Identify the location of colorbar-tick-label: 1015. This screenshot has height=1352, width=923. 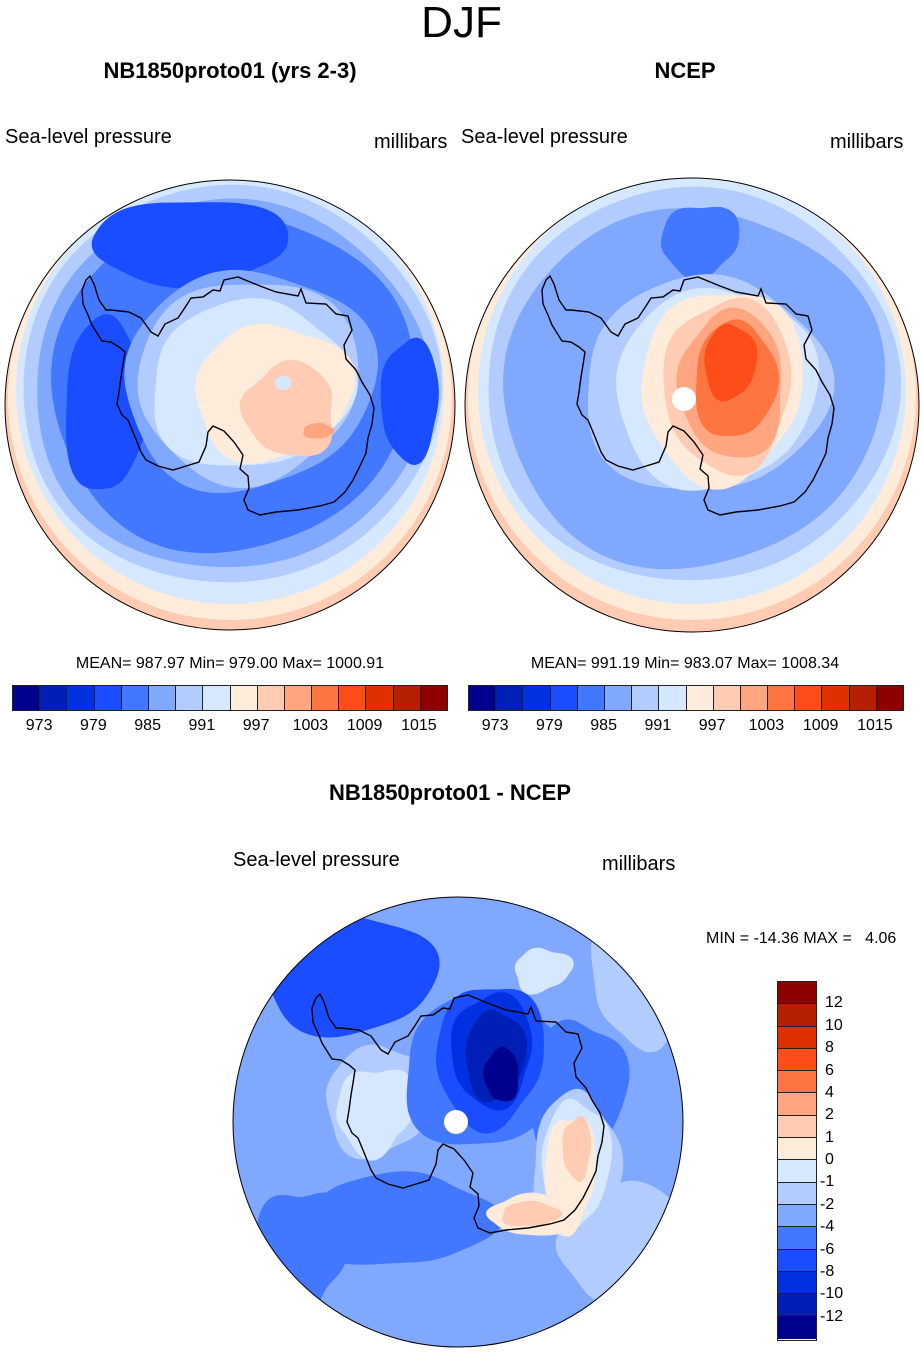
(419, 725).